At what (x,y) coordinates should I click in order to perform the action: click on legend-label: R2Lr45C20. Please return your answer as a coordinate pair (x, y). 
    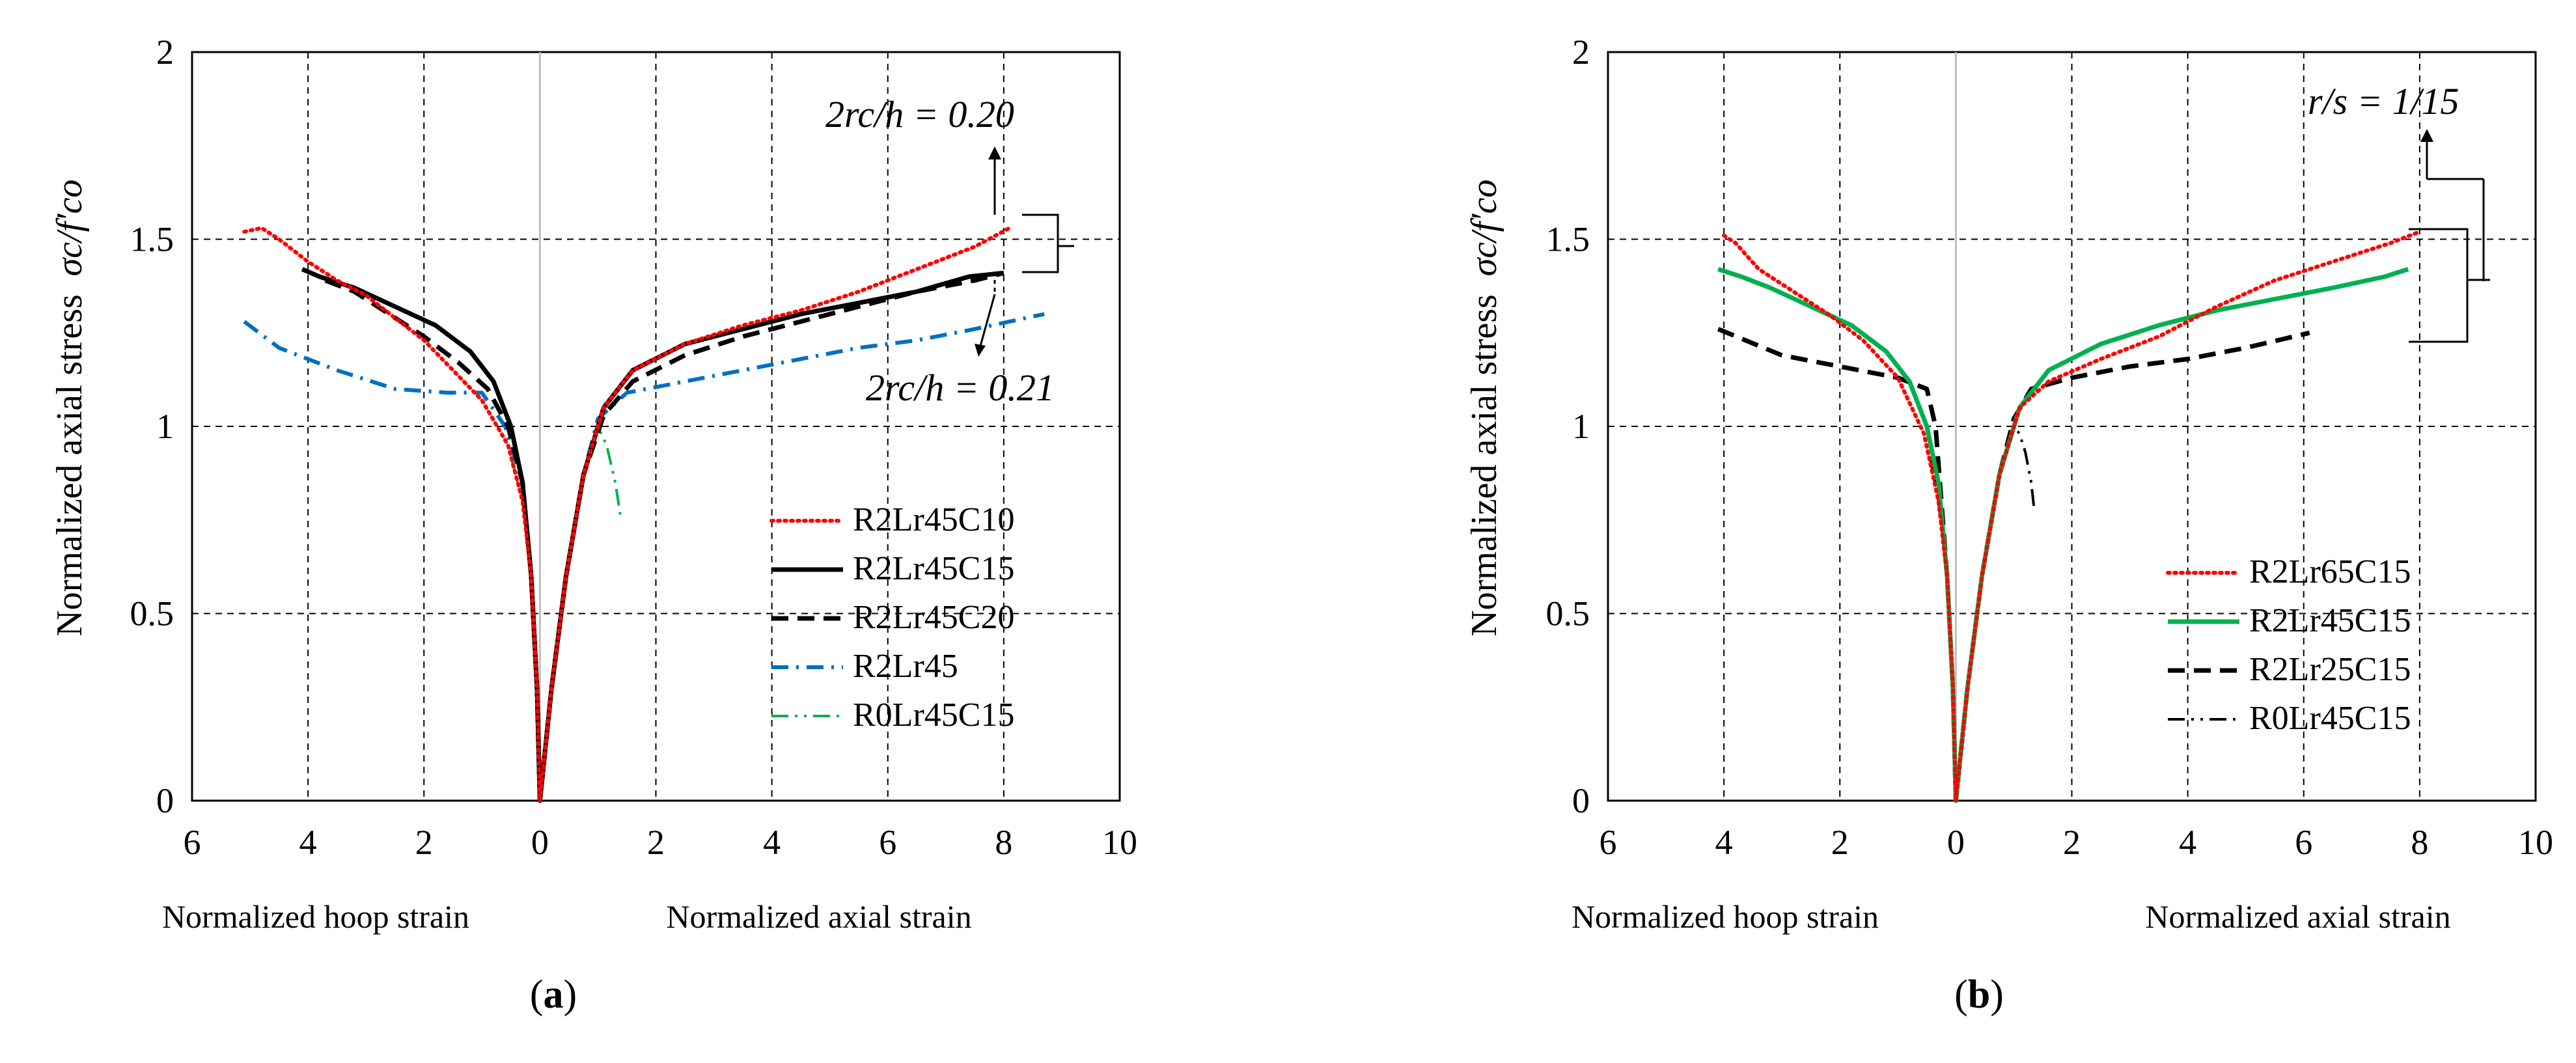
    Looking at the image, I should click on (933, 617).